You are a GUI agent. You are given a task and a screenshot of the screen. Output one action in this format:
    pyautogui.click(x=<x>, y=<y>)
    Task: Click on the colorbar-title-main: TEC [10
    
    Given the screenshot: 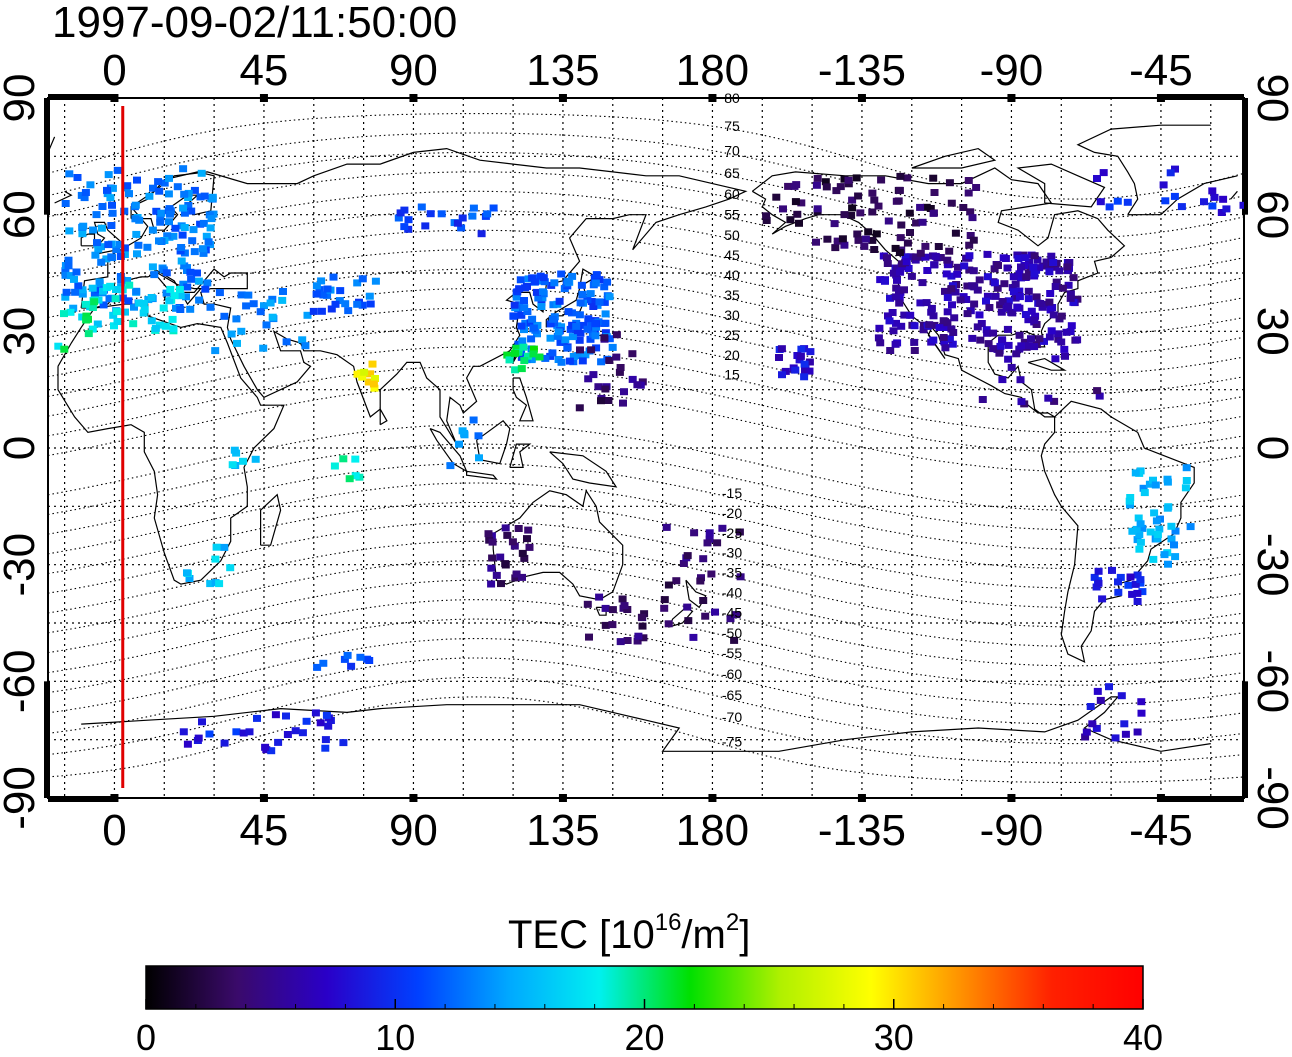 What is the action you would take?
    pyautogui.click(x=581, y=935)
    